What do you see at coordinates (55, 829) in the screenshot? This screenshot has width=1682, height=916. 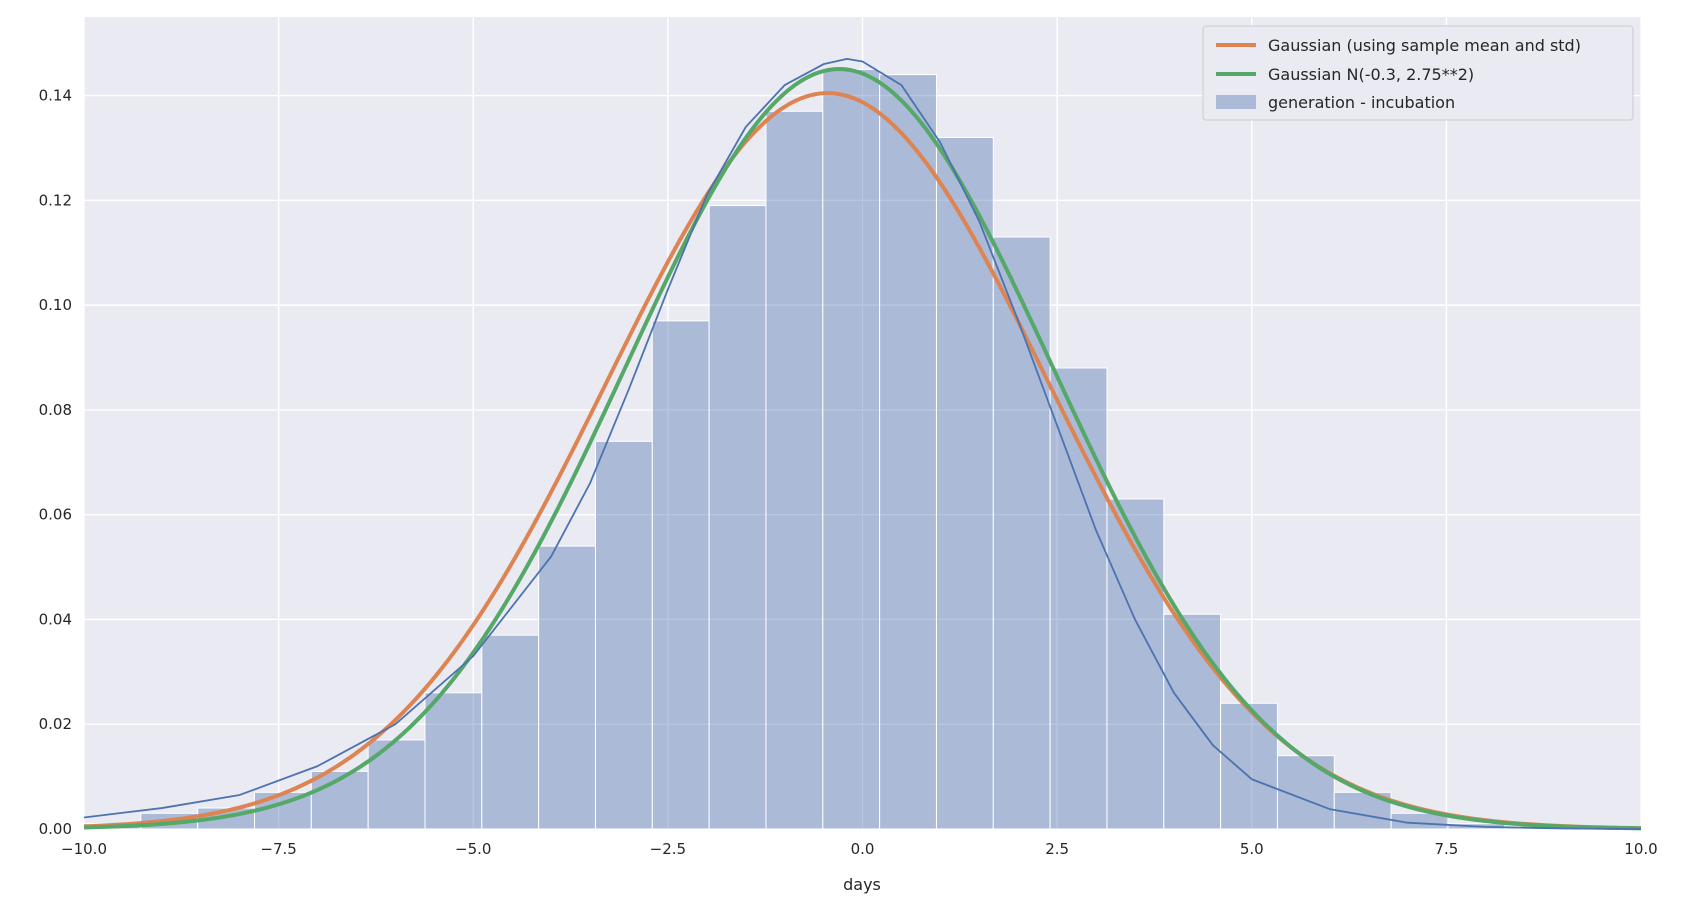 I see `y-tick-label: 0.00` at bounding box center [55, 829].